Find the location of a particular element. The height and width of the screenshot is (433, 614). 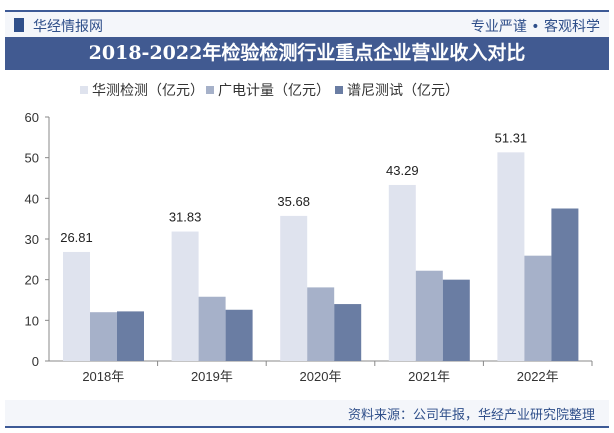

x-tick-label: 2021年 is located at coordinates (429, 376).